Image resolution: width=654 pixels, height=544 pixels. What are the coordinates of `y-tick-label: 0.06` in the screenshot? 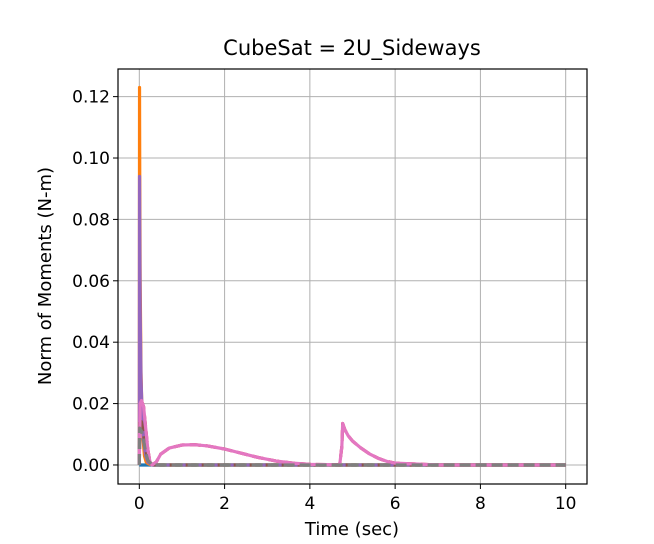 It's located at (91, 282).